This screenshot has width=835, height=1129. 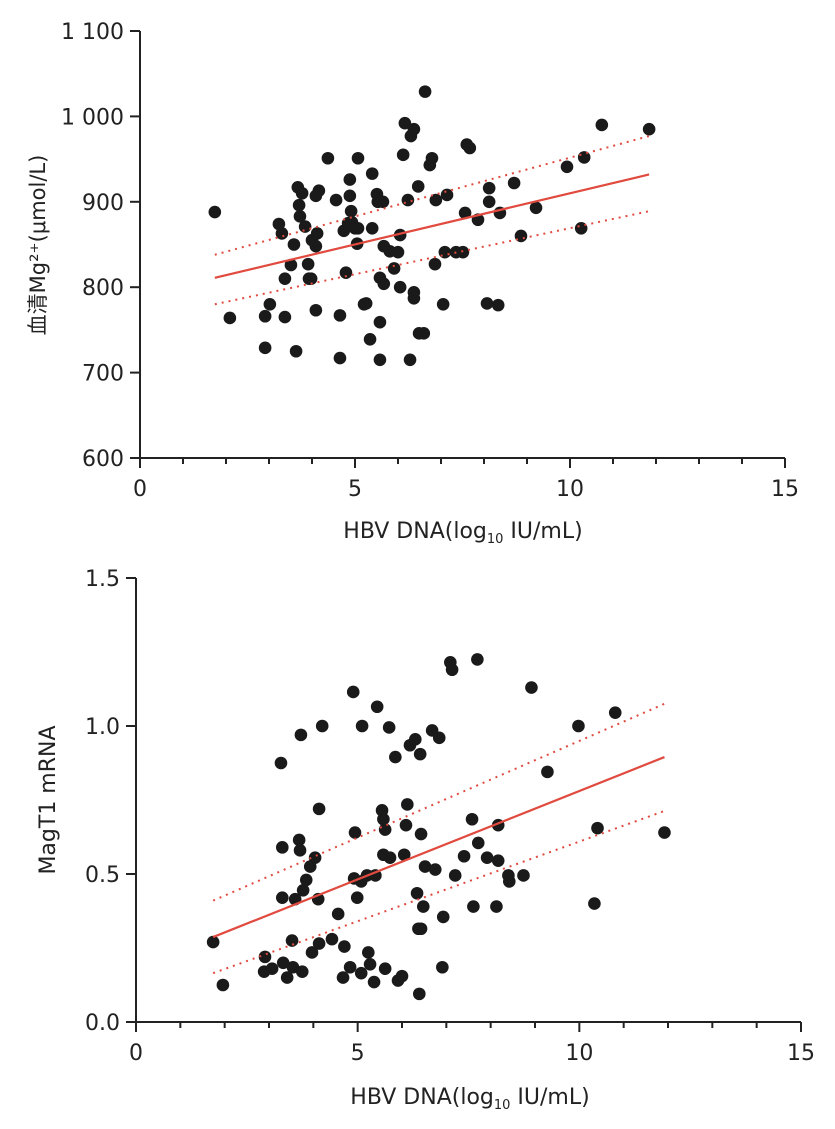 What do you see at coordinates (103, 459) in the screenshot?
I see `y-tick-label: 600` at bounding box center [103, 459].